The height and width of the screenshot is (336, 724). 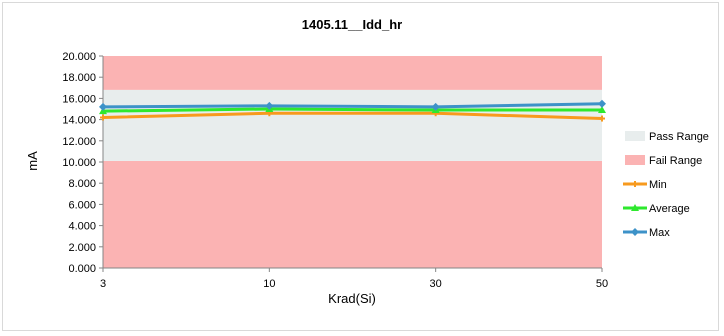 I want to click on y-tick-label: 2.000, so click(x=82, y=248).